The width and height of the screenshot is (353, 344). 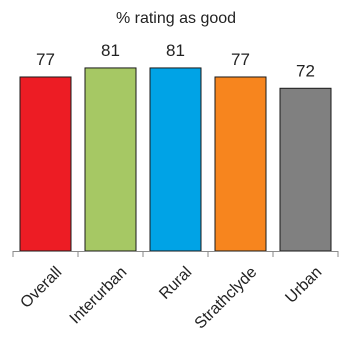 I want to click on data-label-interurban: 81, so click(x=110, y=50).